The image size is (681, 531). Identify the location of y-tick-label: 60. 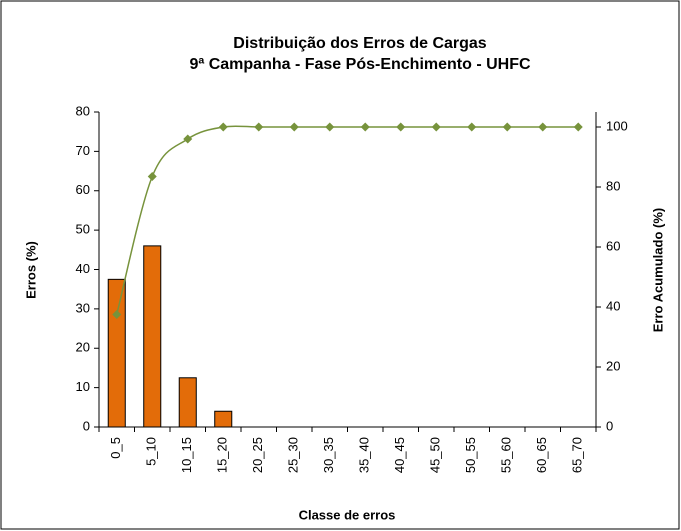
(83, 189).